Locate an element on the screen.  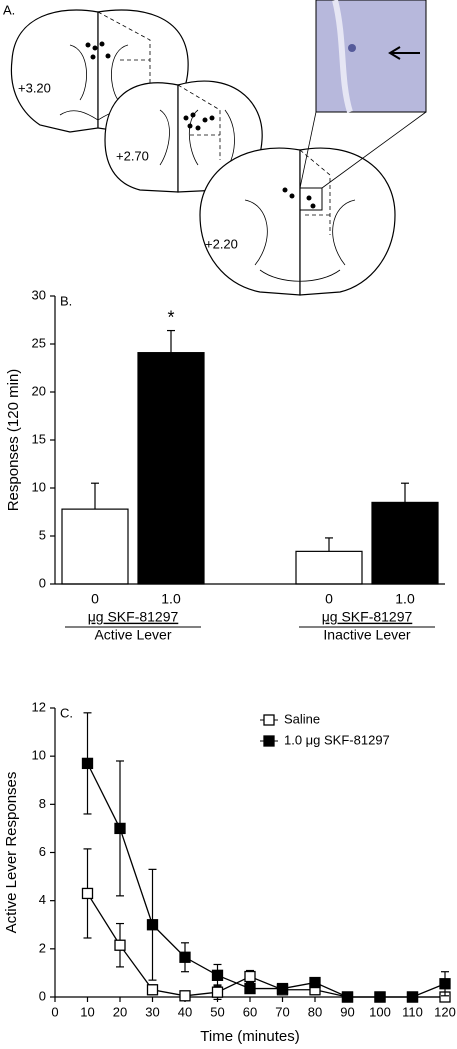
x-tick-label: 50 is located at coordinates (217, 1011).